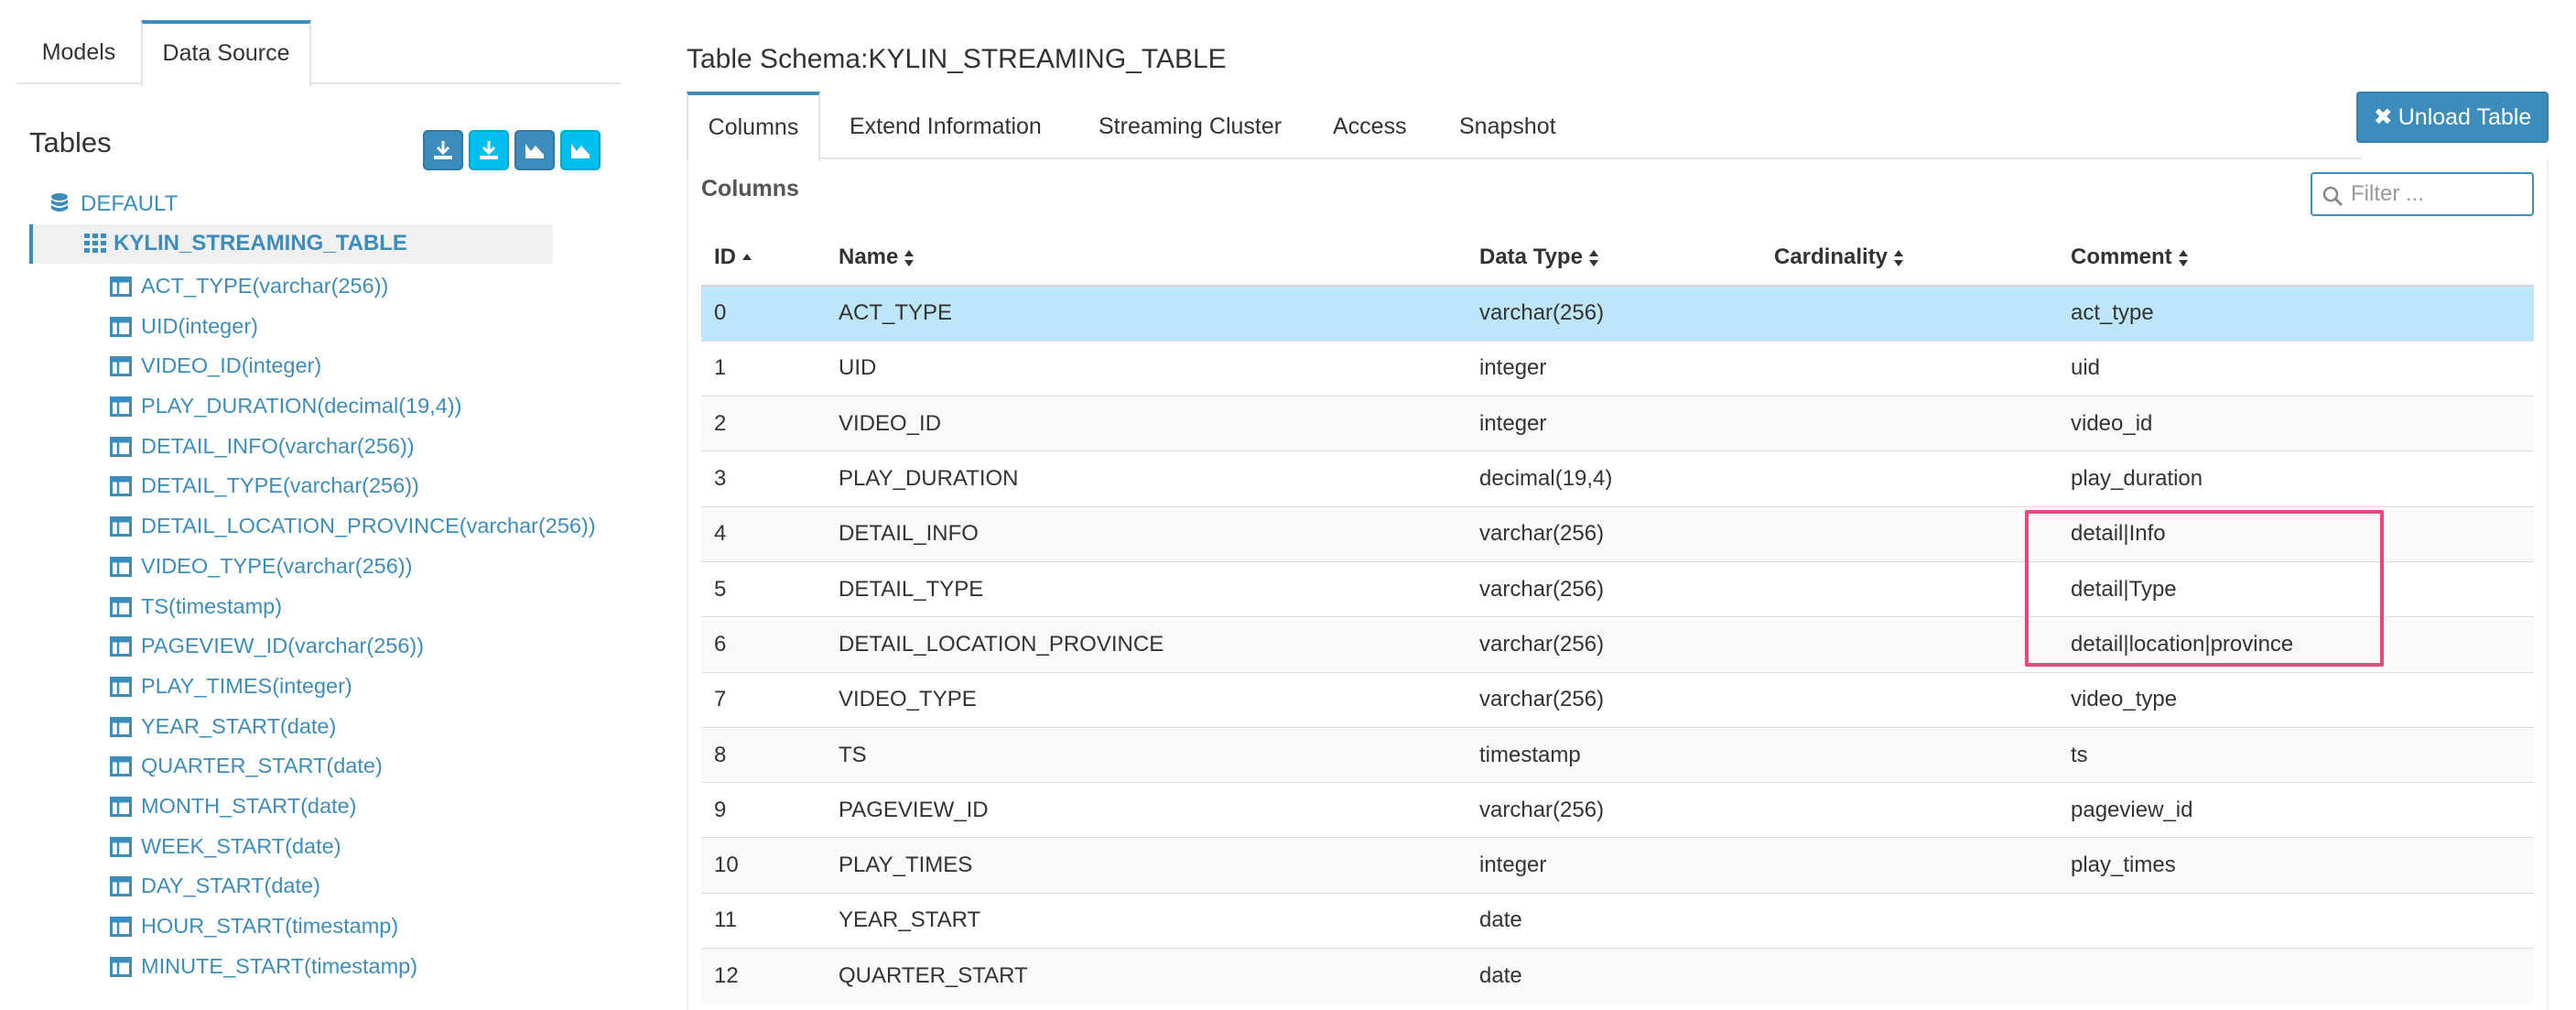 The height and width of the screenshot is (1010, 2576). Describe the element at coordinates (1614, 259) in the screenshot. I see `header-data-type: Data Type` at that location.